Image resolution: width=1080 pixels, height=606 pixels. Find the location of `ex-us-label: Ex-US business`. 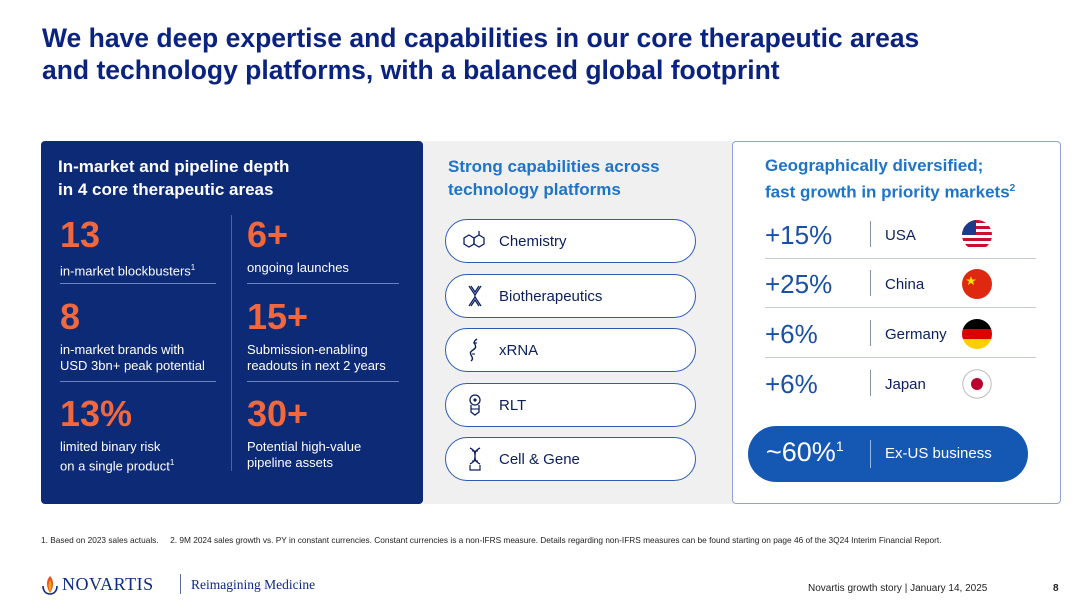

ex-us-label: Ex-US business is located at coordinates (938, 453).